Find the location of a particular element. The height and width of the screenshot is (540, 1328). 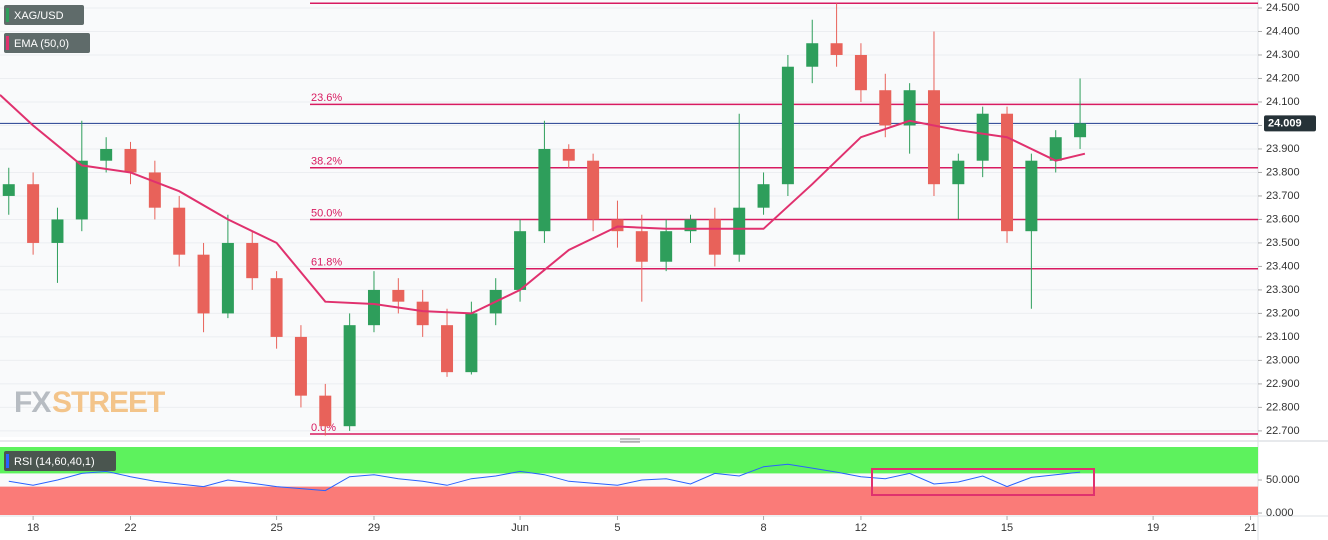

y-tick-label: 23.000 is located at coordinates (1283, 360).